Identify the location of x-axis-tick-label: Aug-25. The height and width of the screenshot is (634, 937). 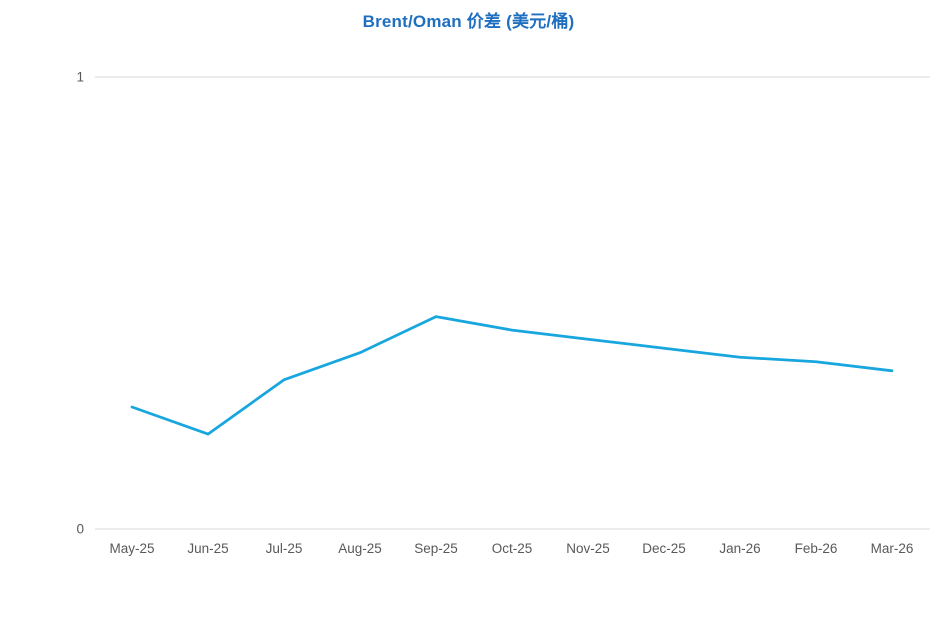
(360, 548).